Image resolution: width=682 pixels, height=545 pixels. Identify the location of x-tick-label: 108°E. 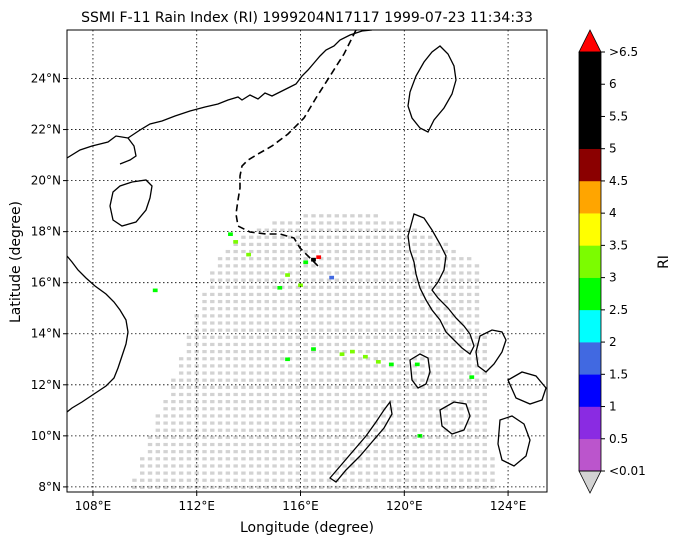
(93, 506).